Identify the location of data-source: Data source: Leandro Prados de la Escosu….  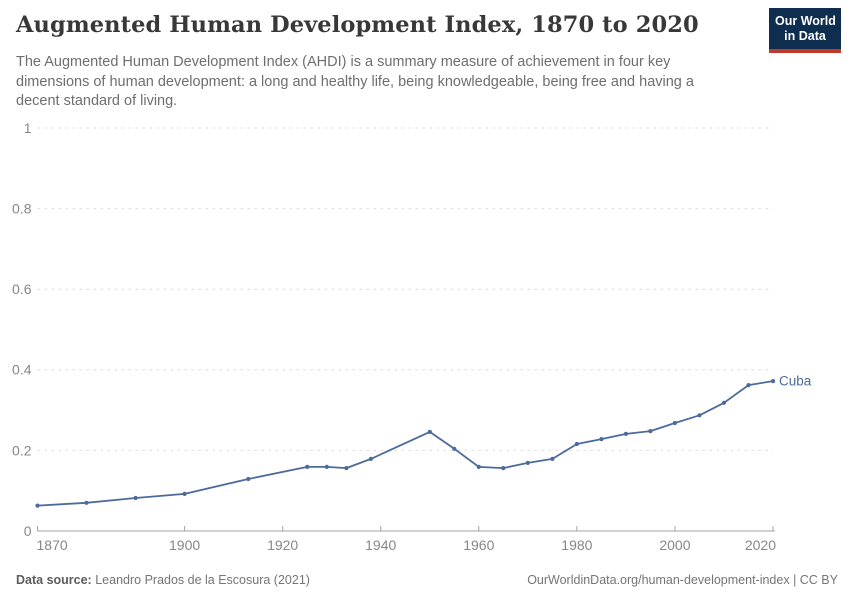
(163, 580).